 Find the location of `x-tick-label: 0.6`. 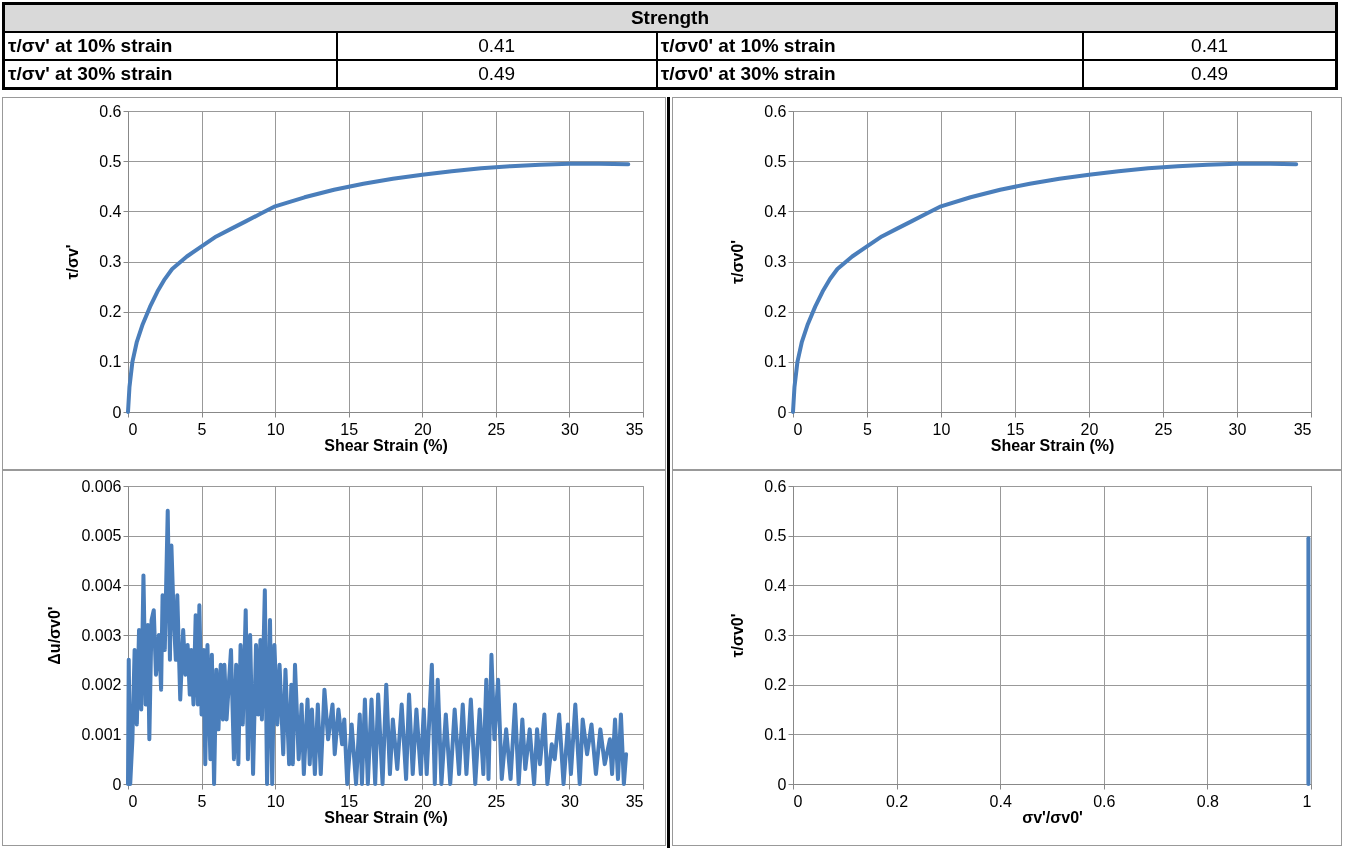

x-tick-label: 0.6 is located at coordinates (1104, 801).